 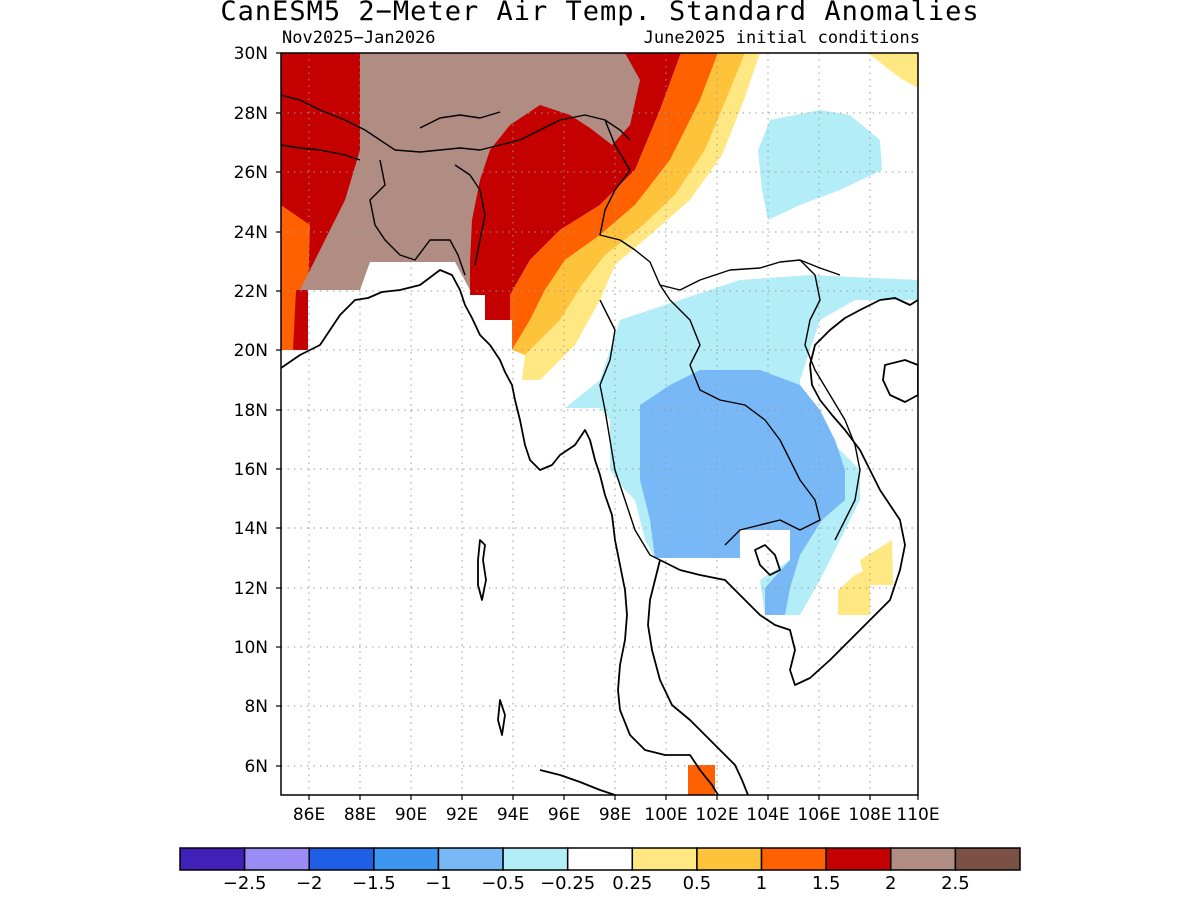 What do you see at coordinates (665, 815) in the screenshot?
I see `lon-label: 100E` at bounding box center [665, 815].